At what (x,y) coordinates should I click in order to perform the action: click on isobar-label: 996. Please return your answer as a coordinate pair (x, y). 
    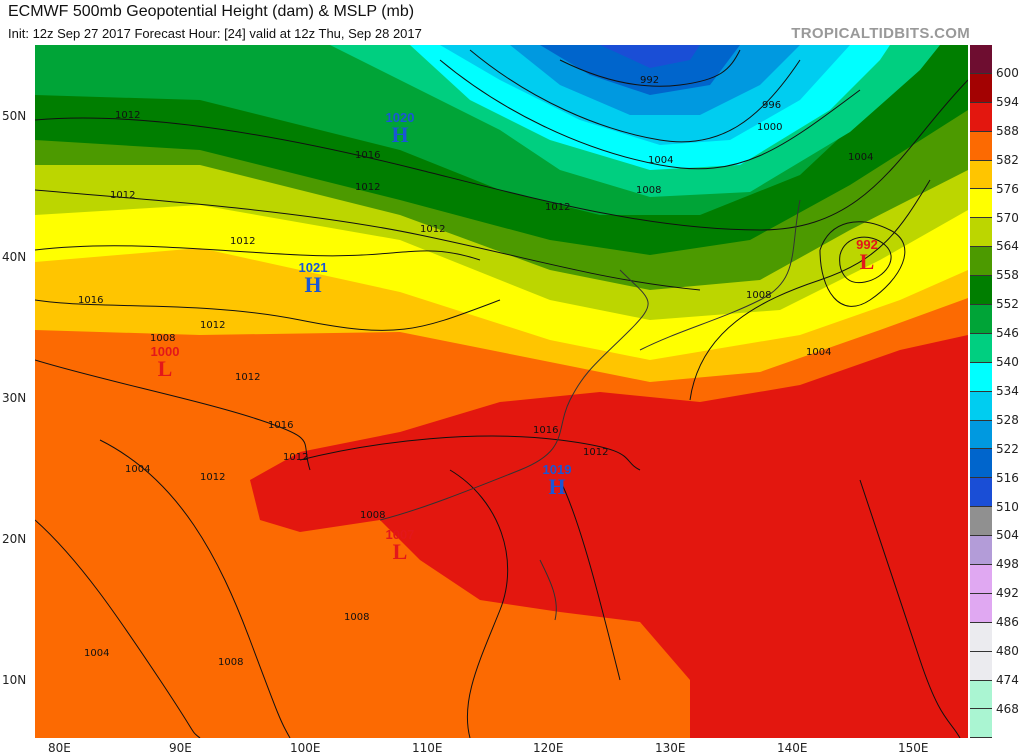
    Looking at the image, I should click on (772, 105).